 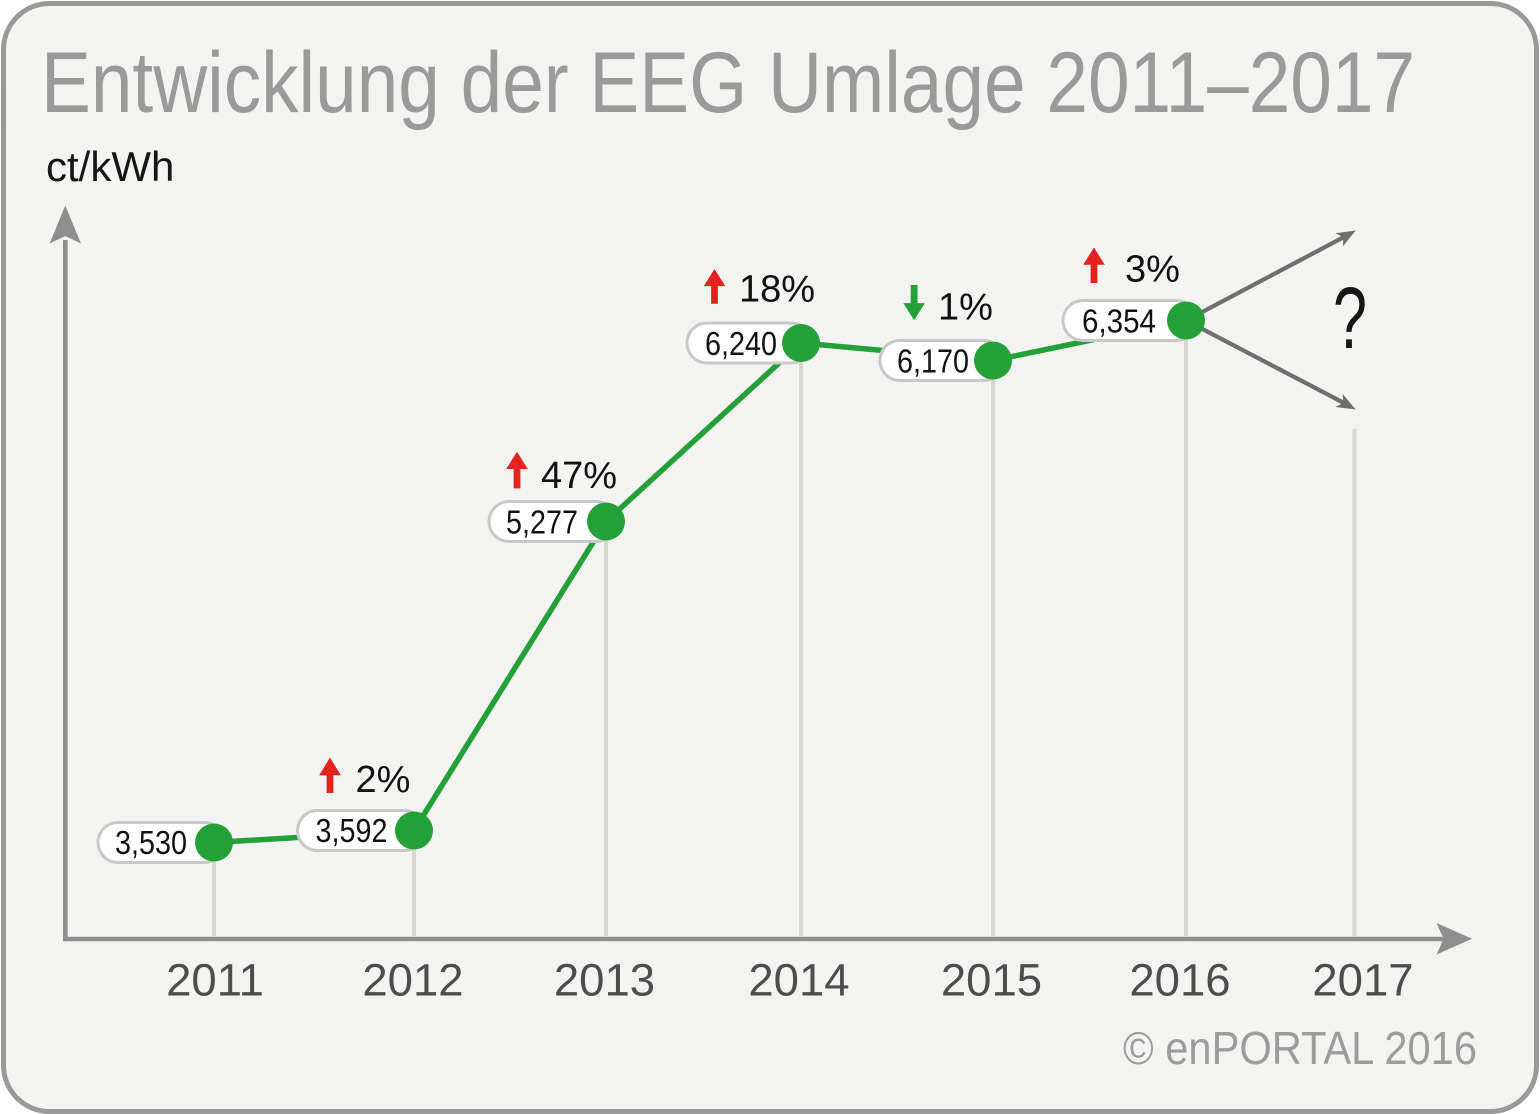 What do you see at coordinates (728, 83) in the screenshot?
I see `svg-text:Entwicklung der EEG Umlage 201: Entwicklung der EEG Umlage 2011–2017` at bounding box center [728, 83].